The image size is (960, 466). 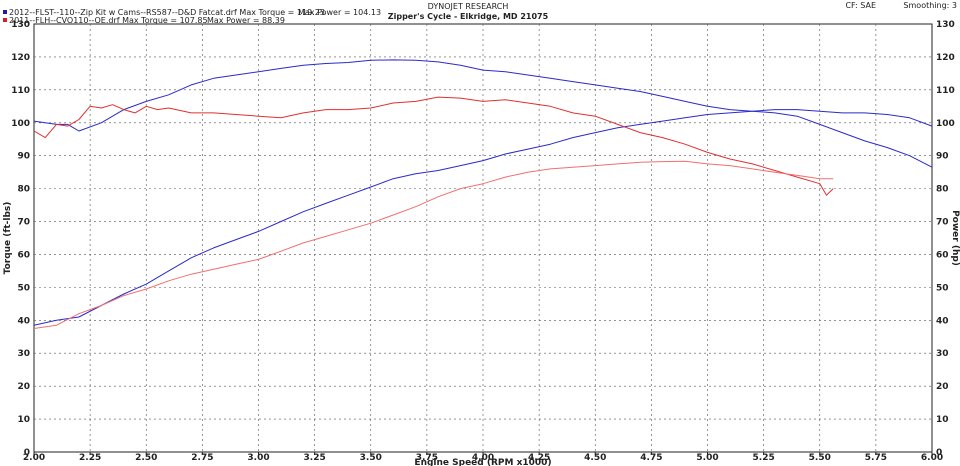 What do you see at coordinates (942, 387) in the screenshot?
I see `y-tick-label-right: 20` at bounding box center [942, 387].